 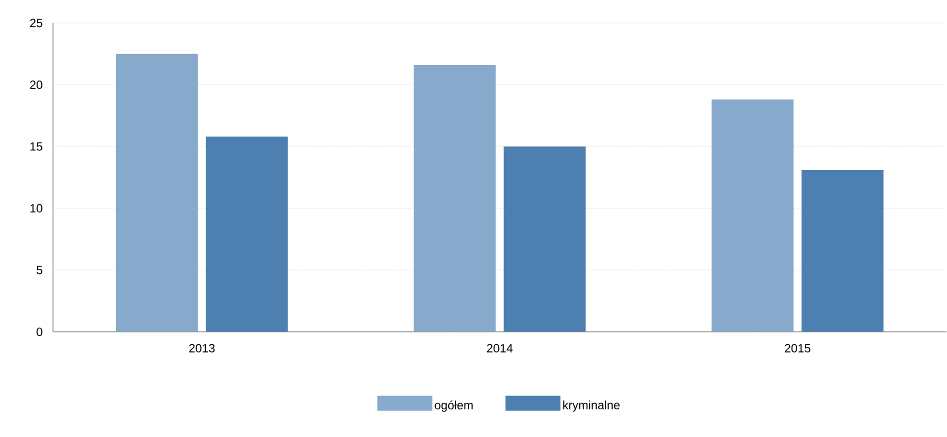 What do you see at coordinates (500, 348) in the screenshot?
I see `x-tick-label: 2014` at bounding box center [500, 348].